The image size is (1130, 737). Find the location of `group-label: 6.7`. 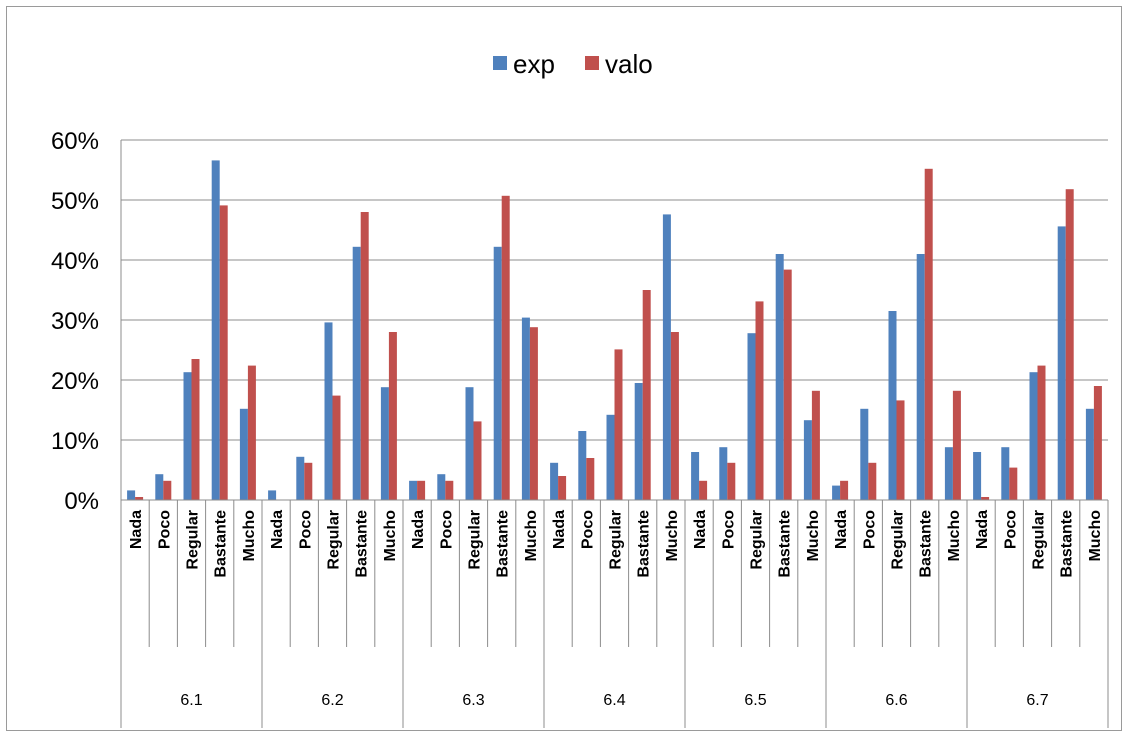

group-label: 6.7 is located at coordinates (1037, 700).